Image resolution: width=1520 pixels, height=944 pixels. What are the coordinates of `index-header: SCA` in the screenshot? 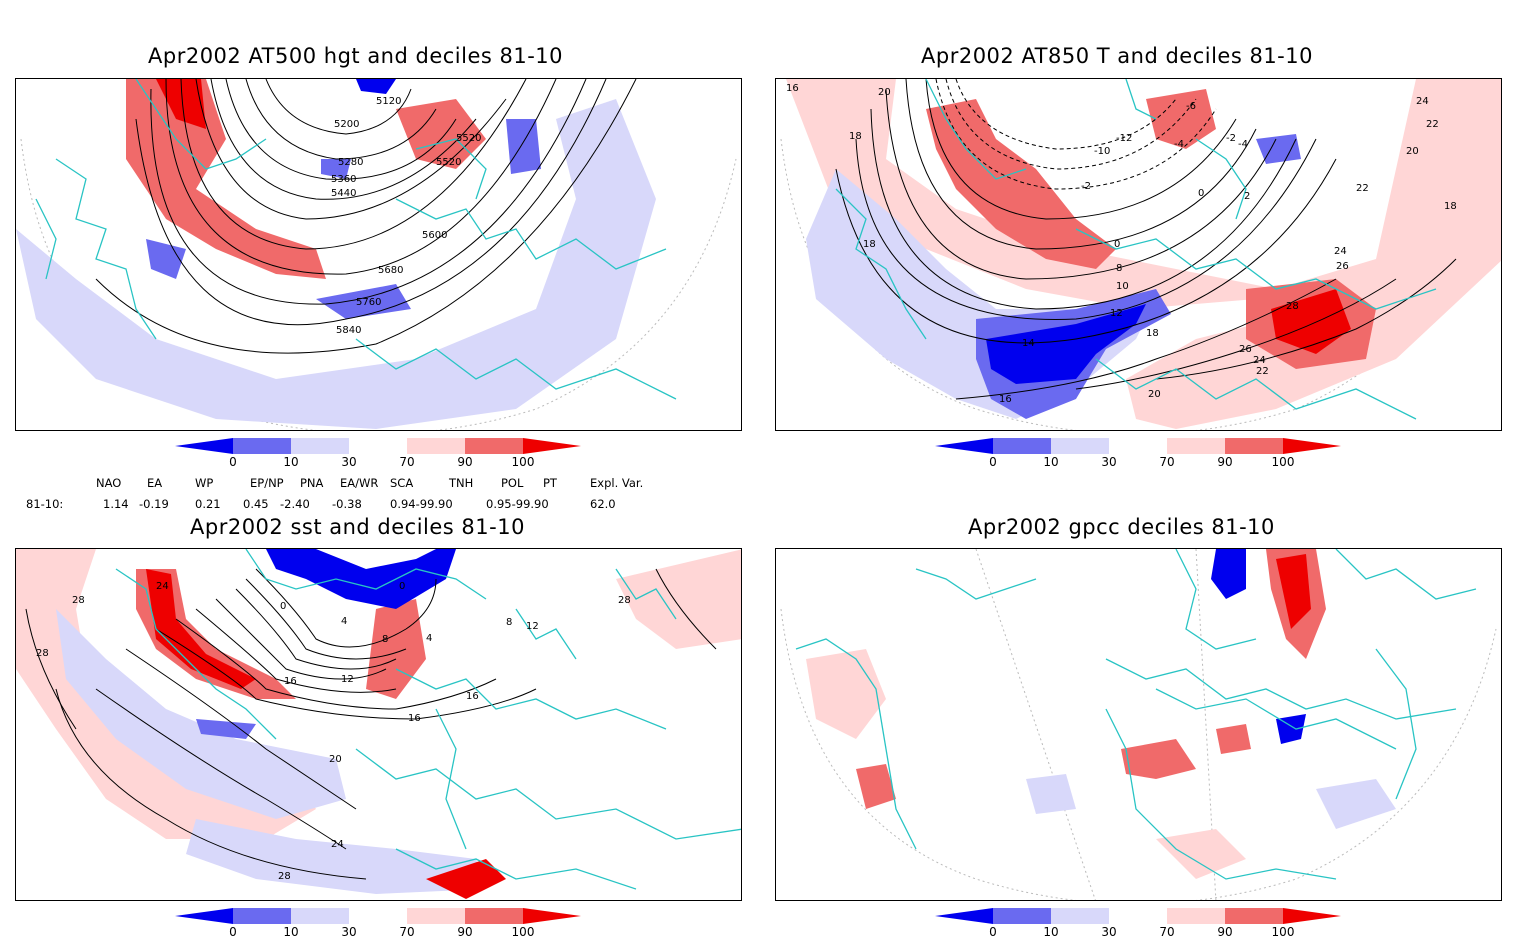 It's located at (402, 483).